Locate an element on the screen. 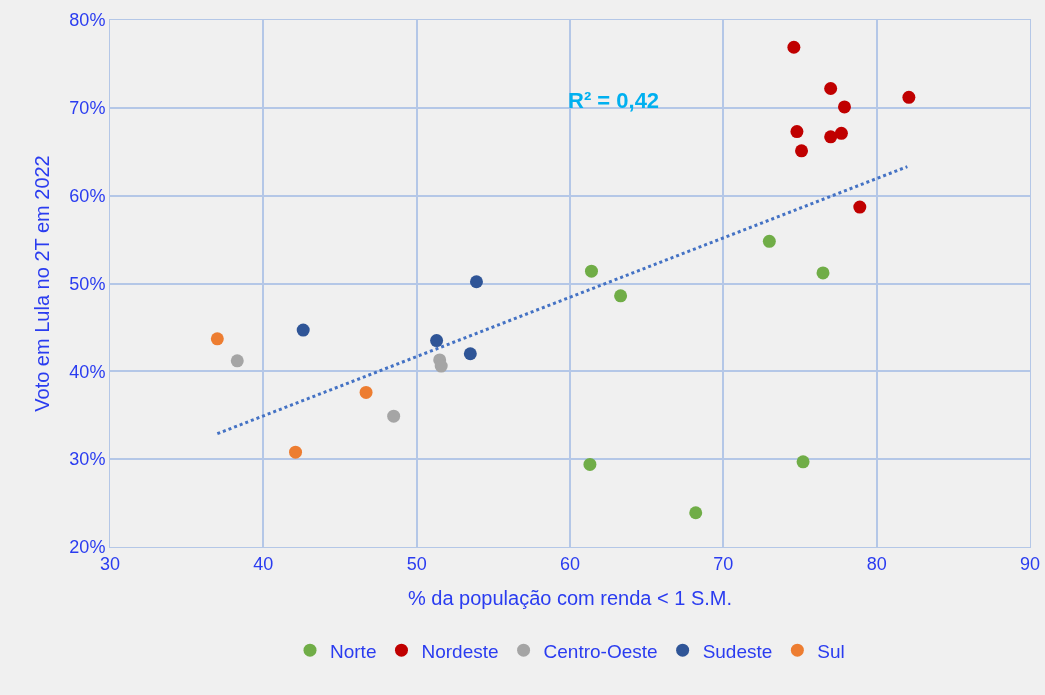 The height and width of the screenshot is (695, 1045). y-tick-label: 70% is located at coordinates (87, 108).